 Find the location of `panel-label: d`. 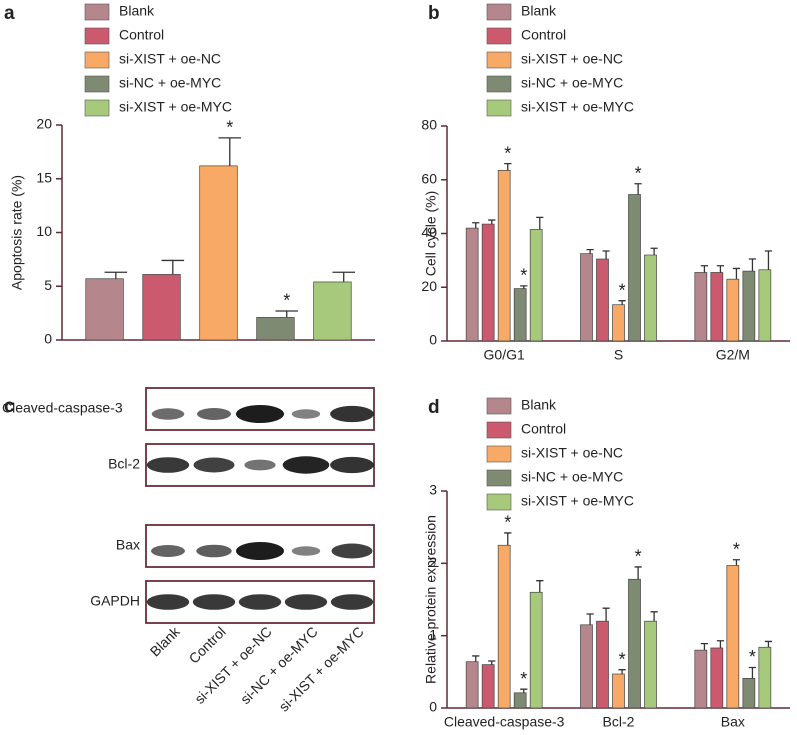

panel-label: d is located at coordinates (434, 407).